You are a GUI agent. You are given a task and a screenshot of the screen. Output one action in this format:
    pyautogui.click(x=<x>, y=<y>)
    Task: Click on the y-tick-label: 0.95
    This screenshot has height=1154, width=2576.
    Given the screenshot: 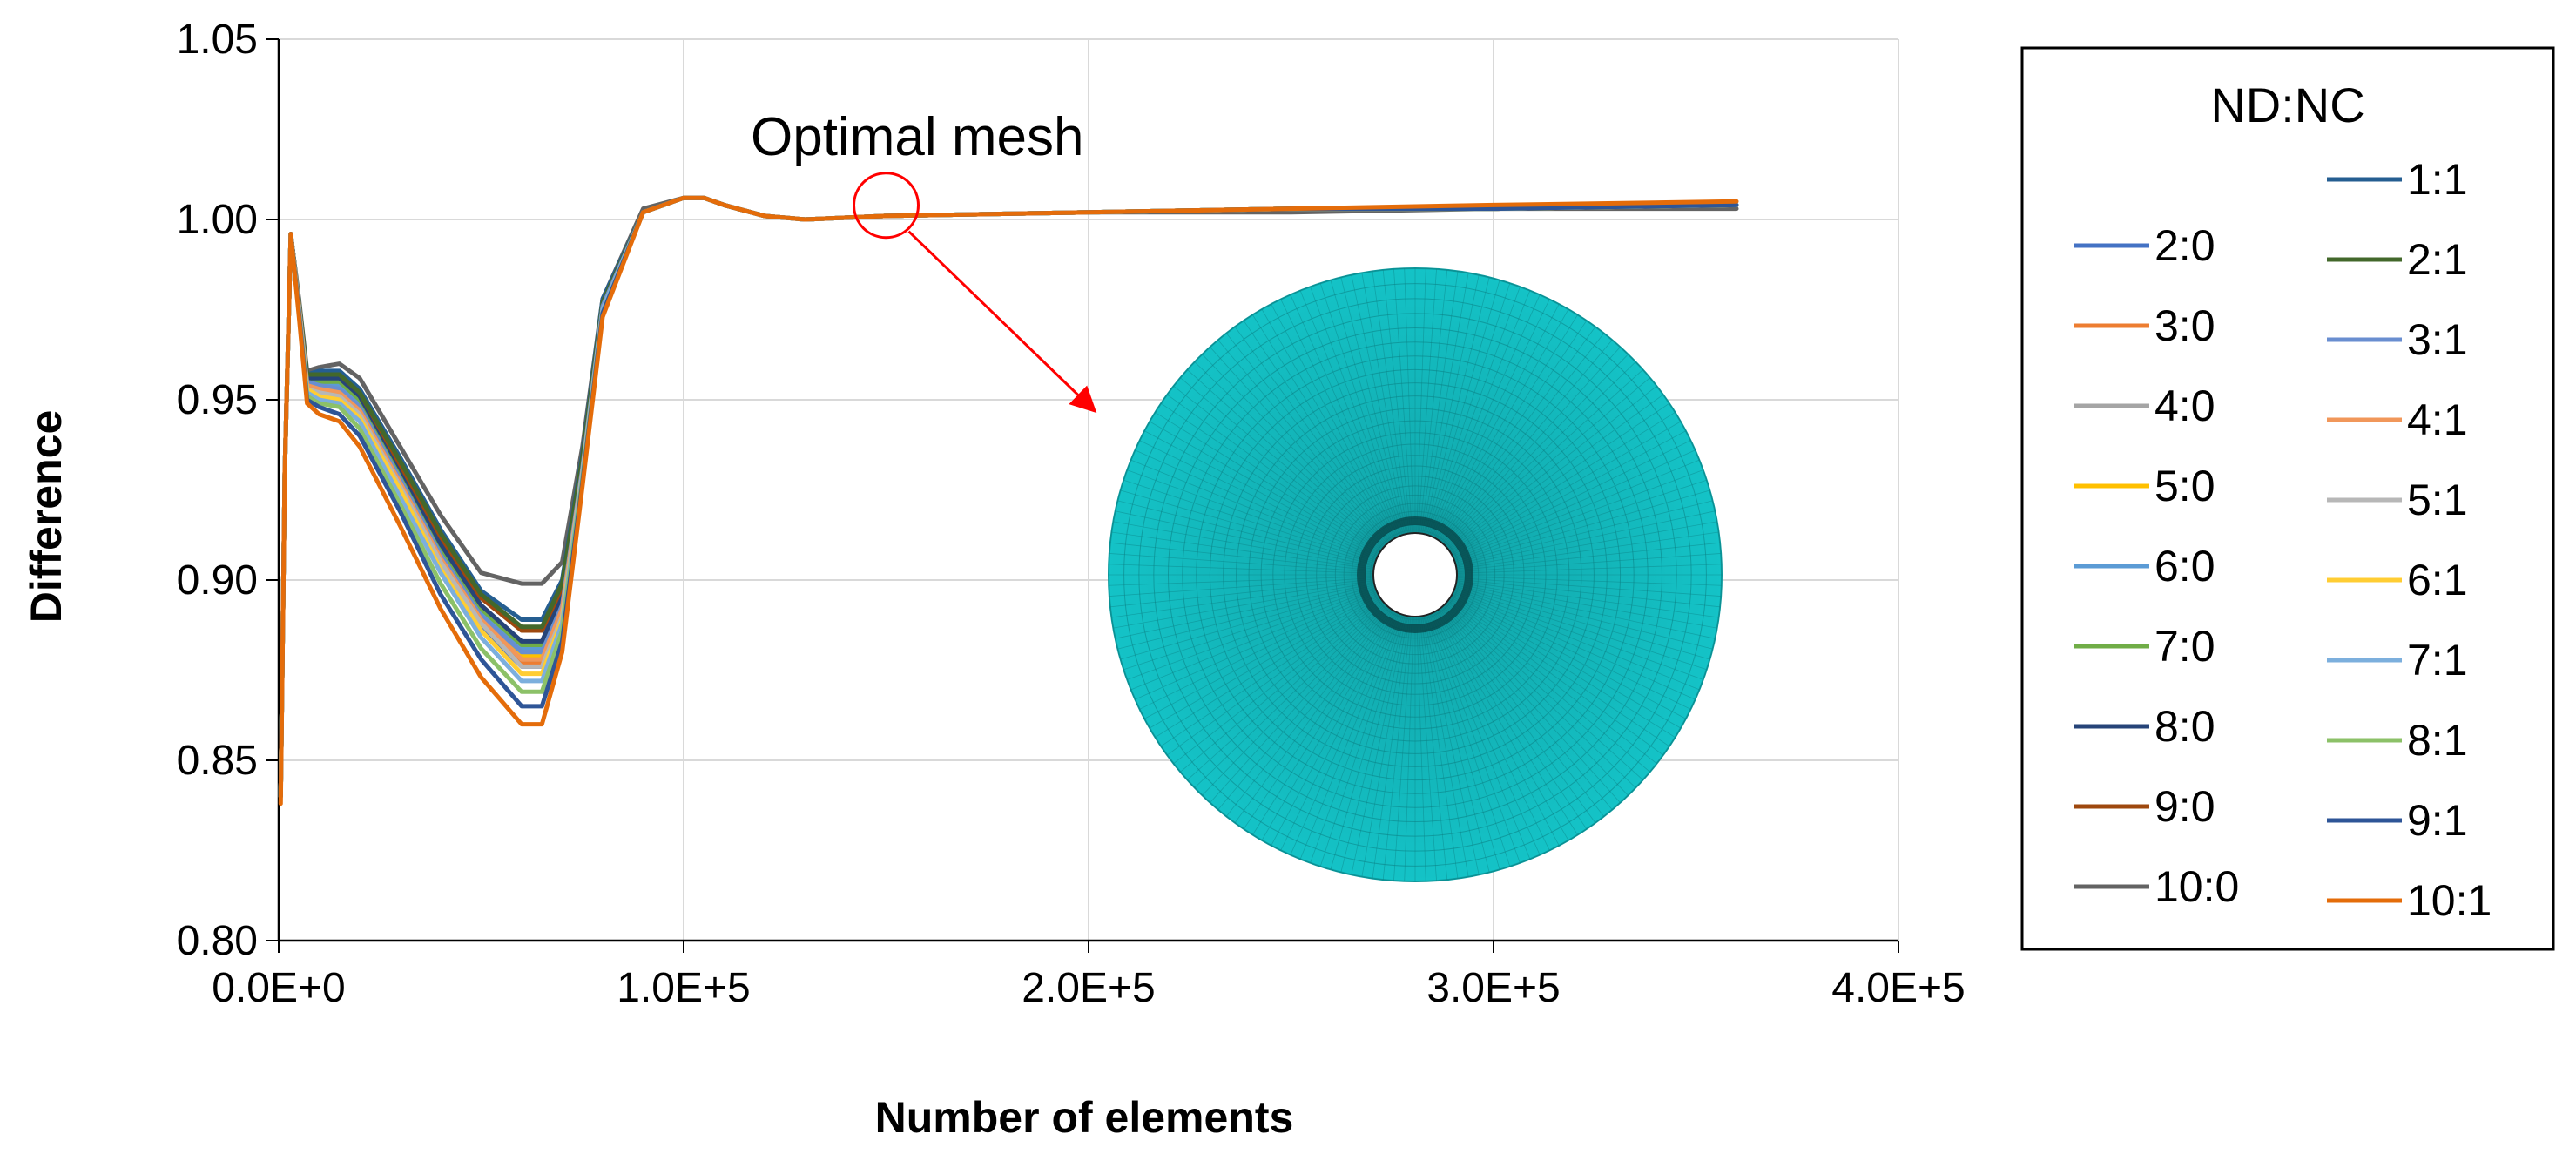 What is the action you would take?
    pyautogui.click(x=217, y=400)
    